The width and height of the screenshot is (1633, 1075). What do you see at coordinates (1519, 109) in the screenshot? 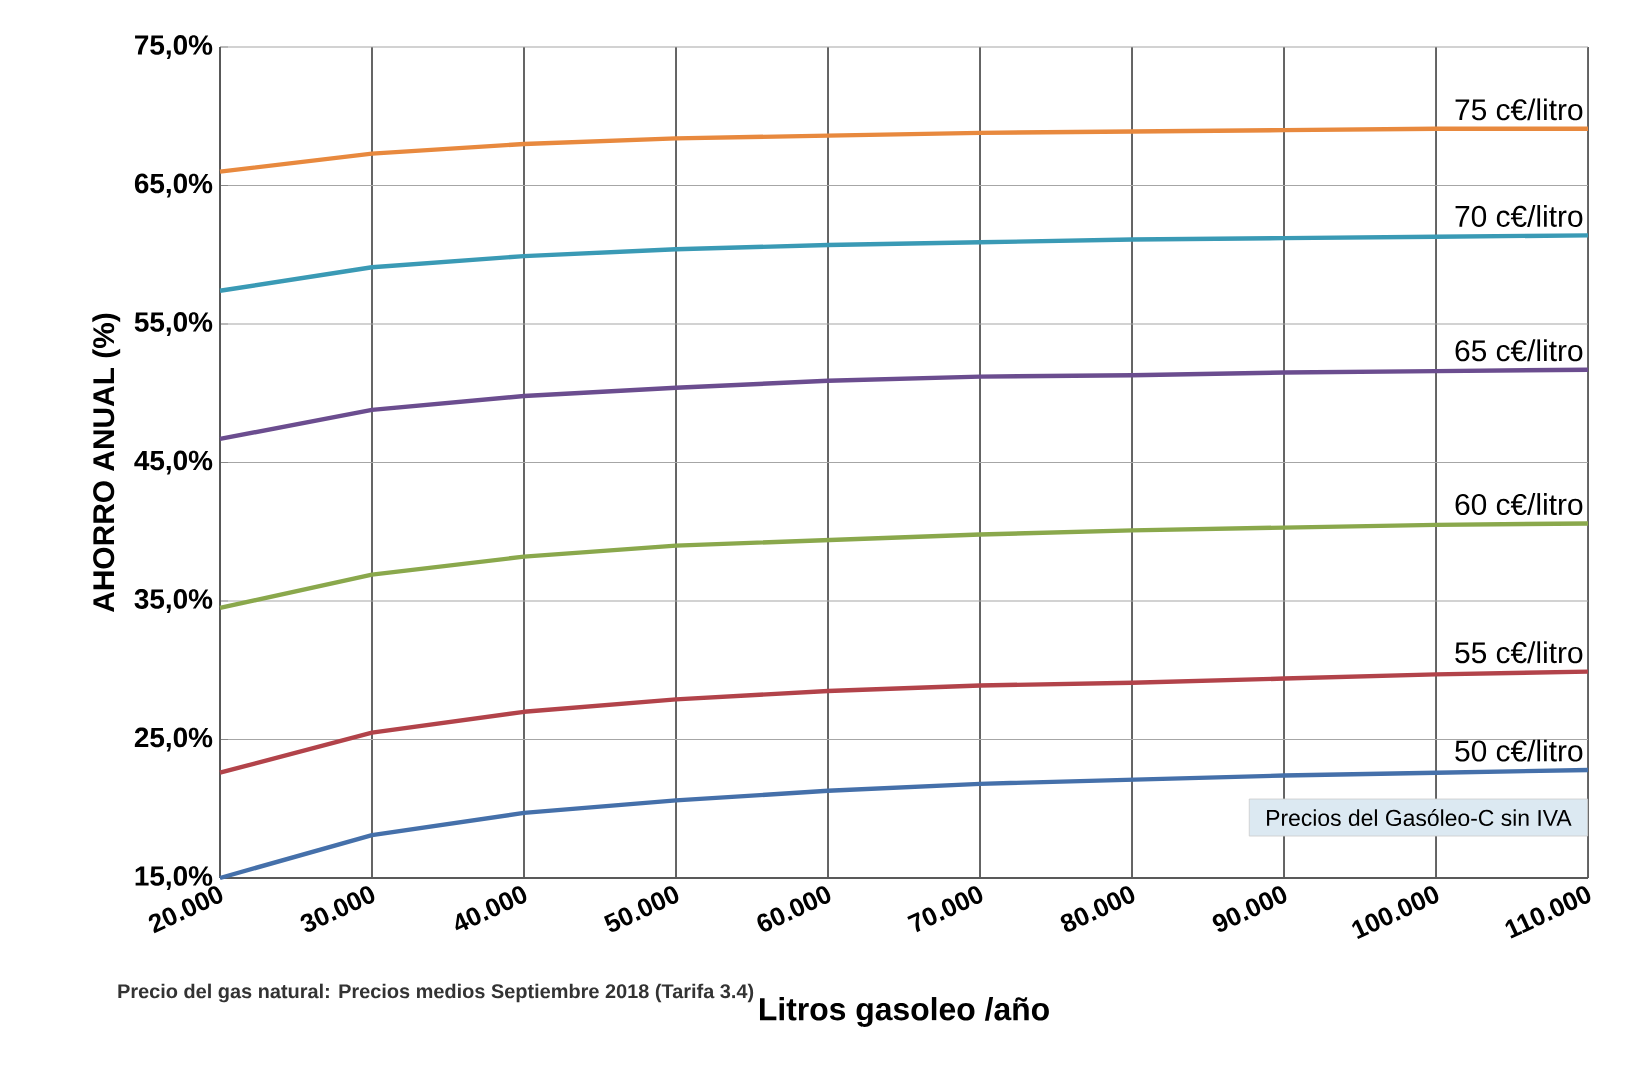
I see `series-label: 75 c€/litro` at bounding box center [1519, 109].